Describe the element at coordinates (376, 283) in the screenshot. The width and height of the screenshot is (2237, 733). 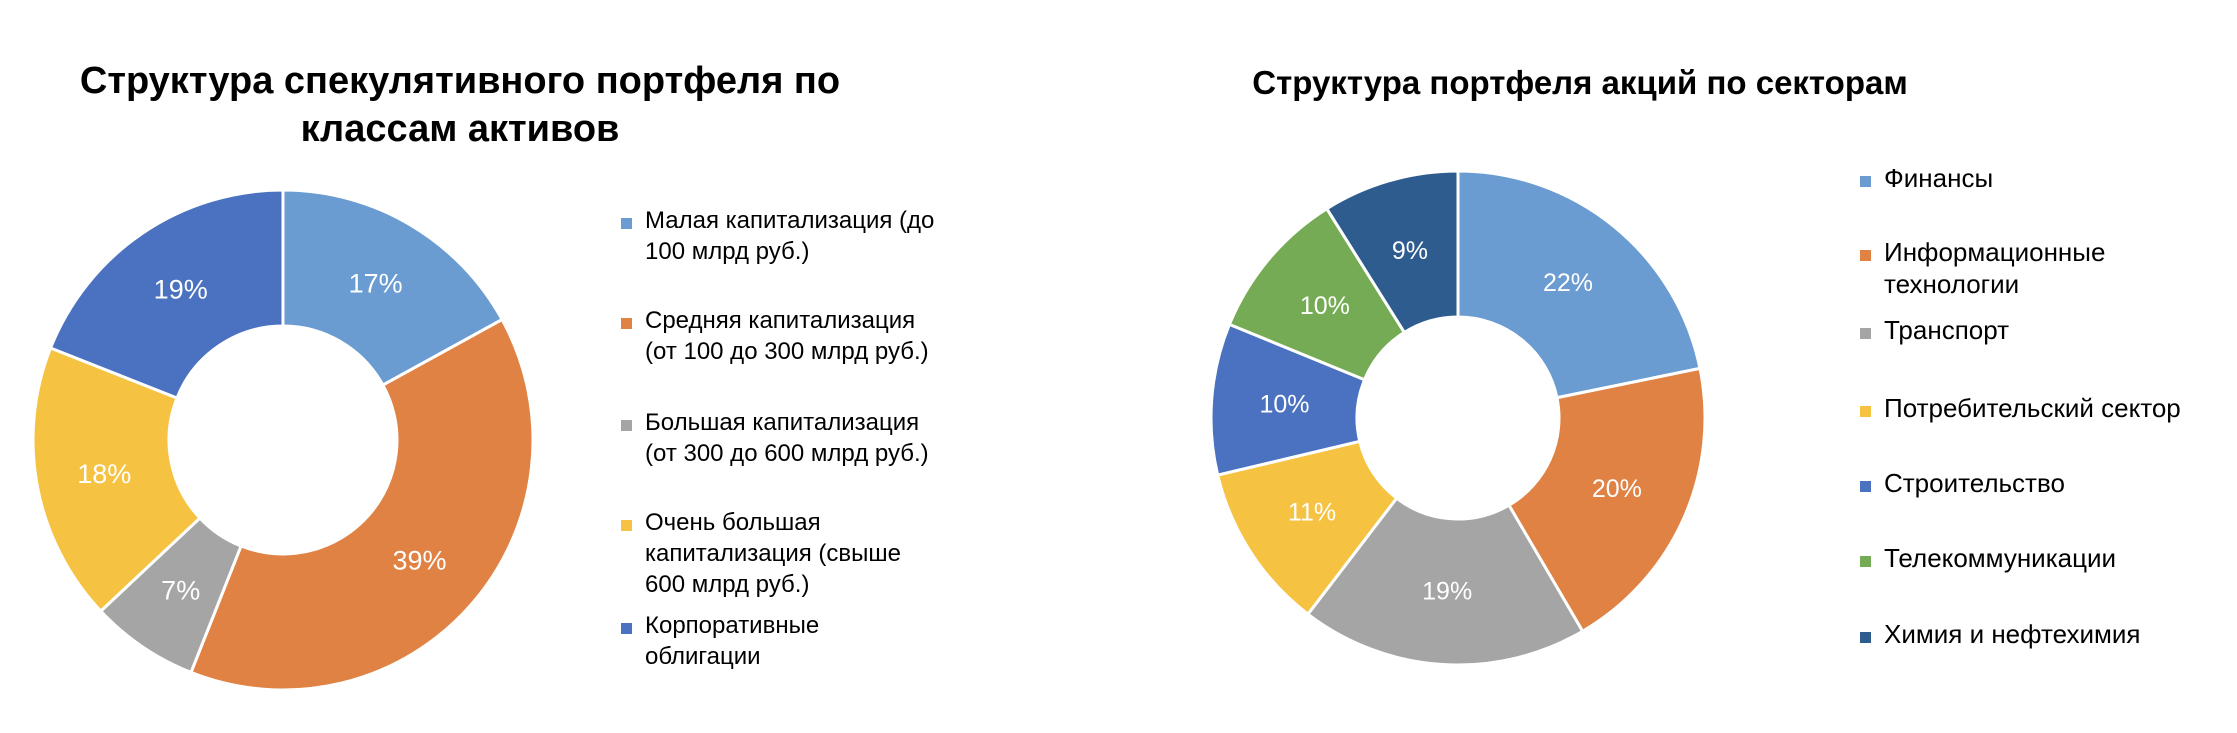
I see `slice-data-label: 17%` at that location.